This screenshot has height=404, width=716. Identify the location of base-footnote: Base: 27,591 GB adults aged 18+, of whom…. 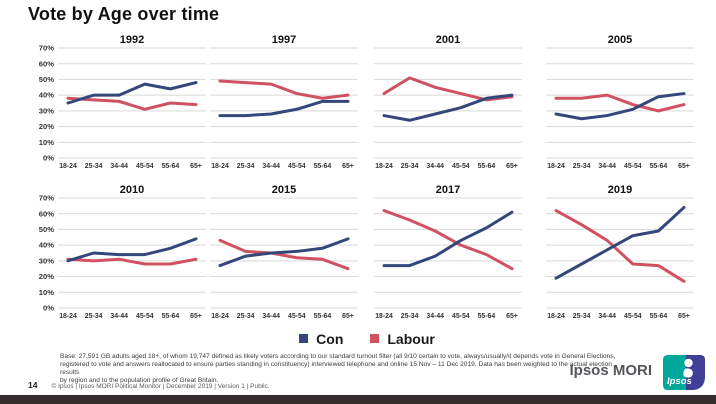
(340, 369).